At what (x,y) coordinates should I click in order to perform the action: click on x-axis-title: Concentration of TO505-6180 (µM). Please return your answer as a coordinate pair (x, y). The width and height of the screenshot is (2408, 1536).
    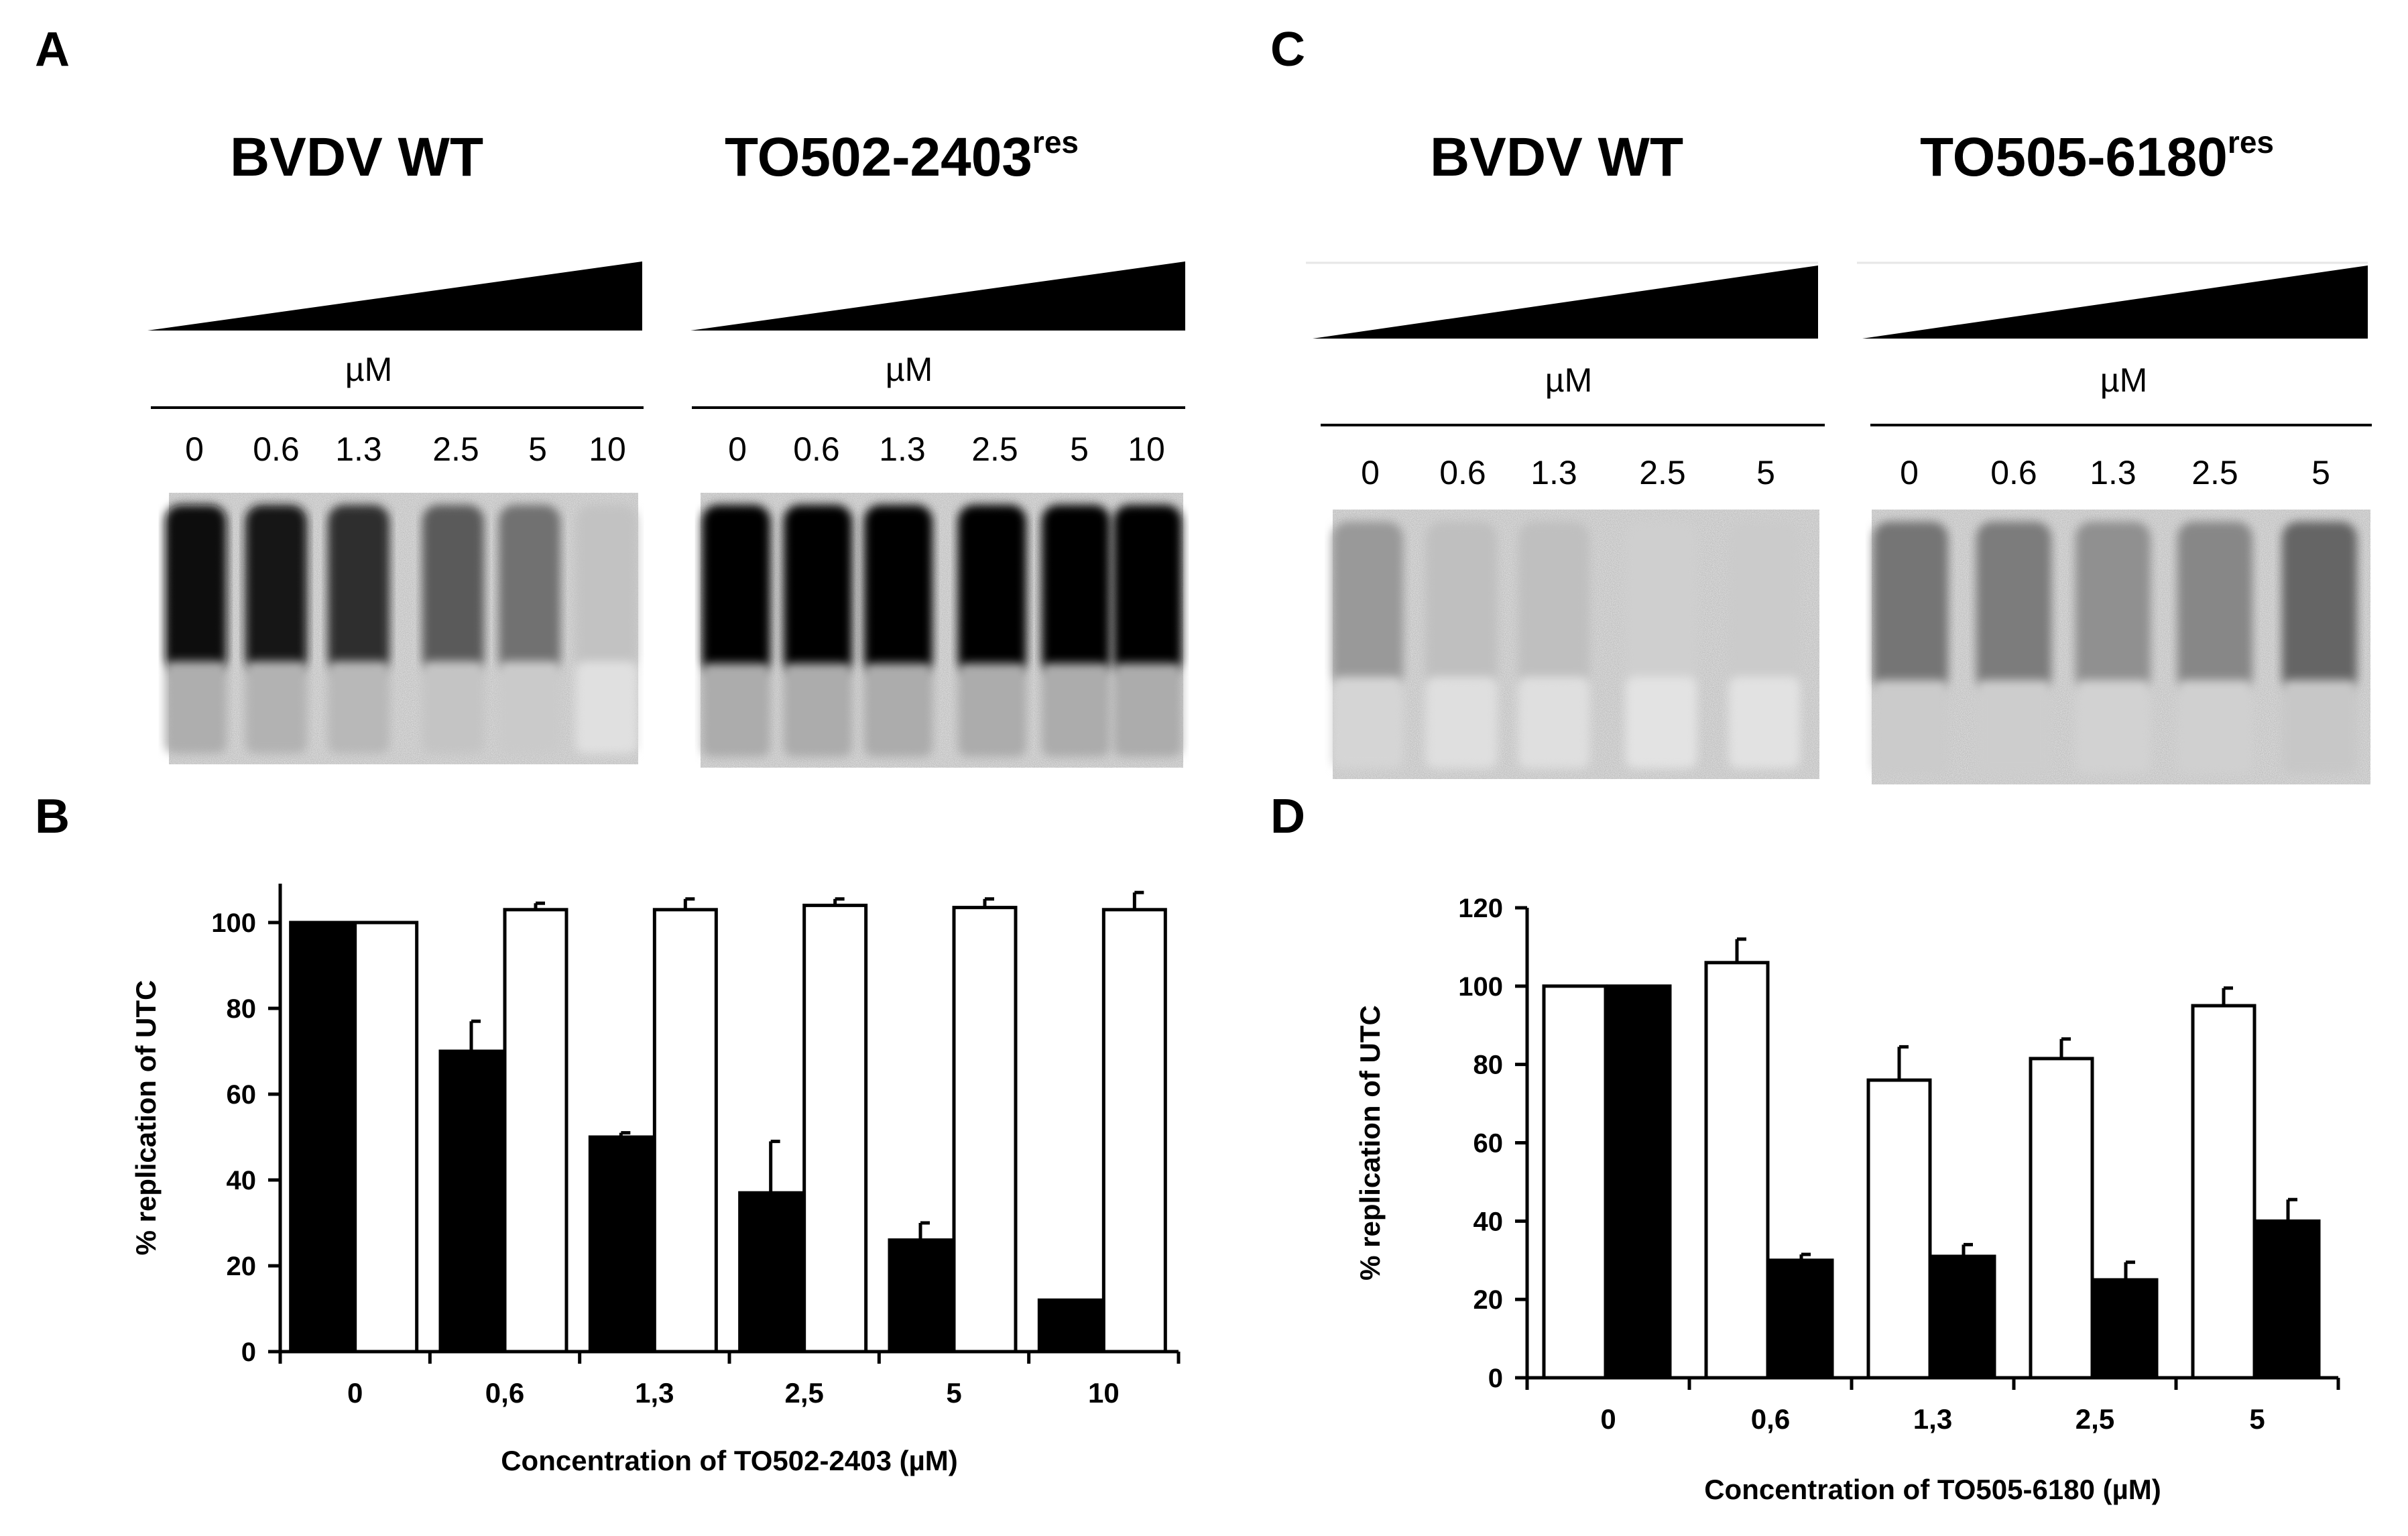
    Looking at the image, I should click on (1932, 1489).